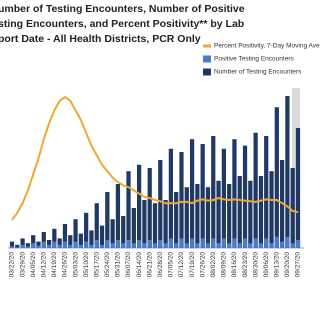 This screenshot has height=320, width=320. I want to click on x-tick-label: 05/03/20, so click(75, 265).